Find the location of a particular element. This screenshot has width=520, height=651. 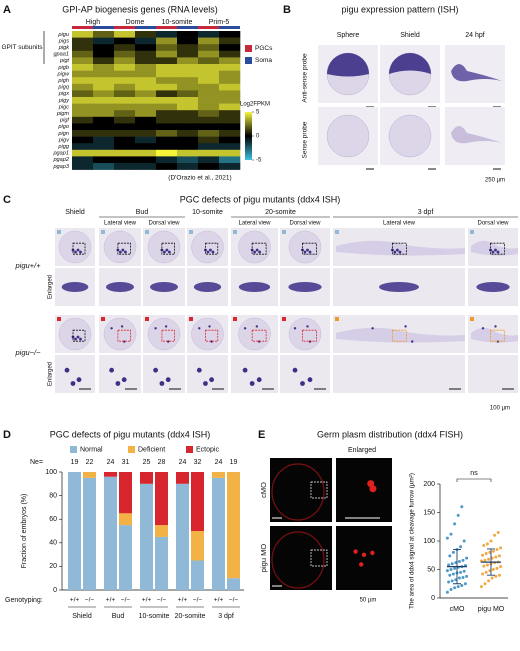

x-category-label: pigu MO is located at coordinates (491, 609).